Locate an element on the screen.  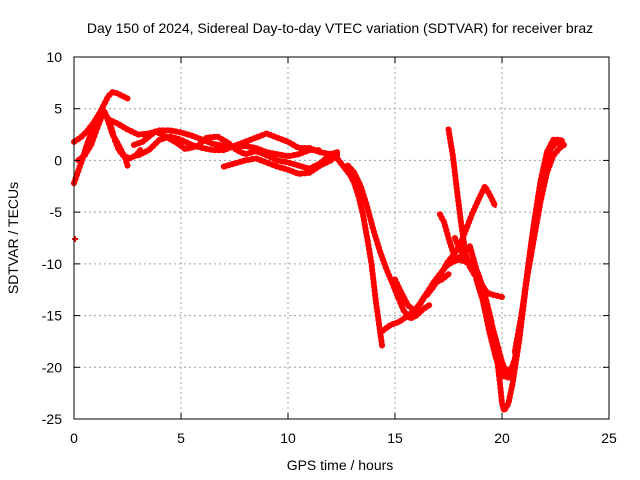
y-axis-label: SDTVAR / TECUs is located at coordinates (13, 238).